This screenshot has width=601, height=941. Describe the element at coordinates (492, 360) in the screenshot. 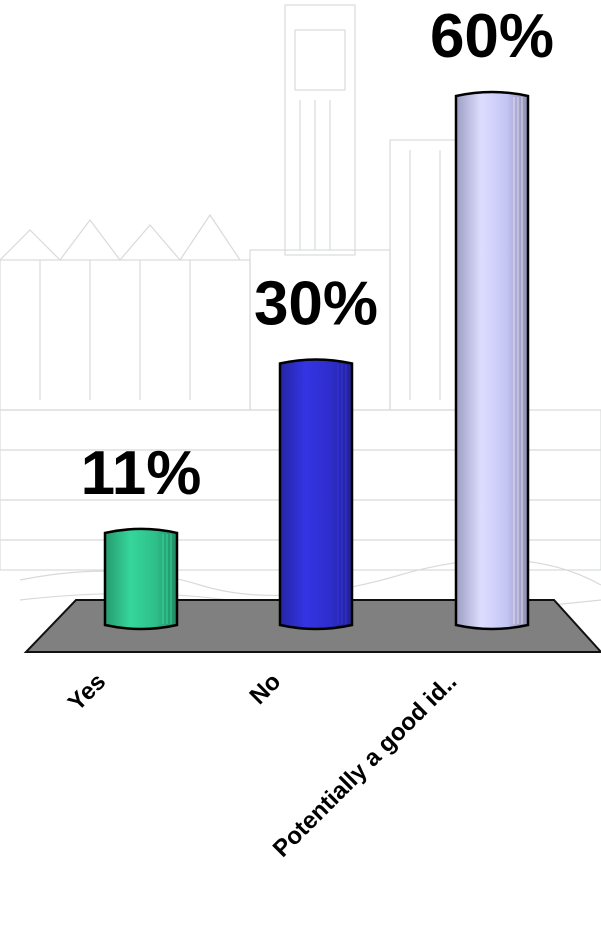

I see `bar-potentially-a-good-id` at that location.